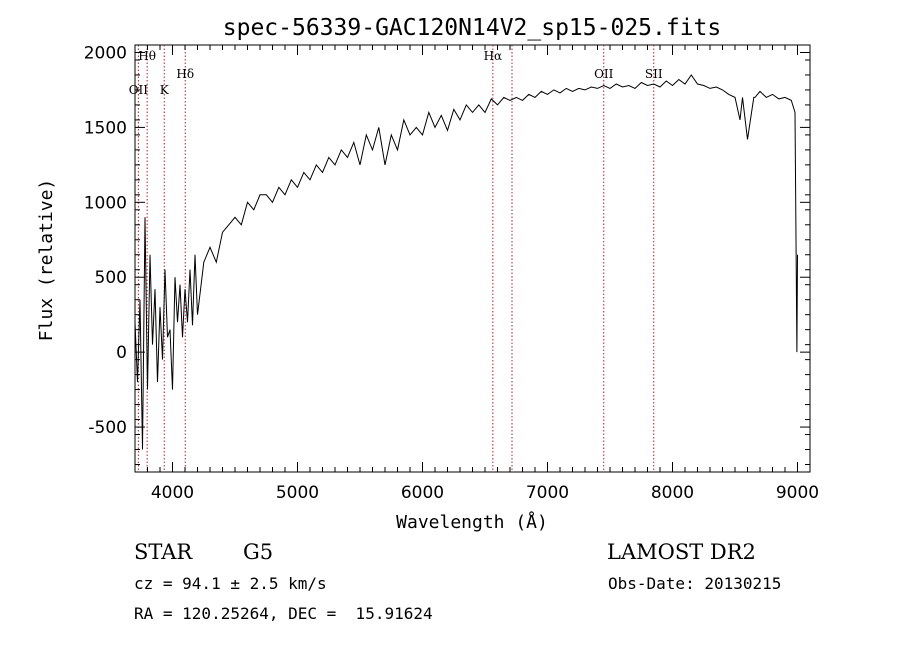  Describe the element at coordinates (46, 260) in the screenshot. I see `y-axis-label: Flux (relative)` at that location.